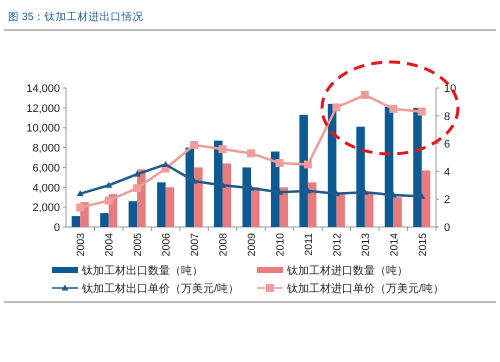 The width and height of the screenshot is (500, 362). I want to click on x-tick-label: 2010, so click(280, 244).